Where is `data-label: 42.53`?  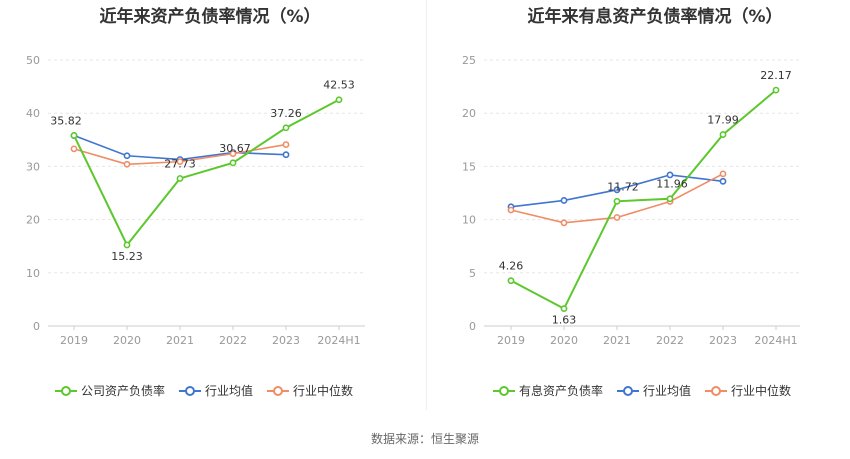
data-label: 42.53 is located at coordinates (339, 85).